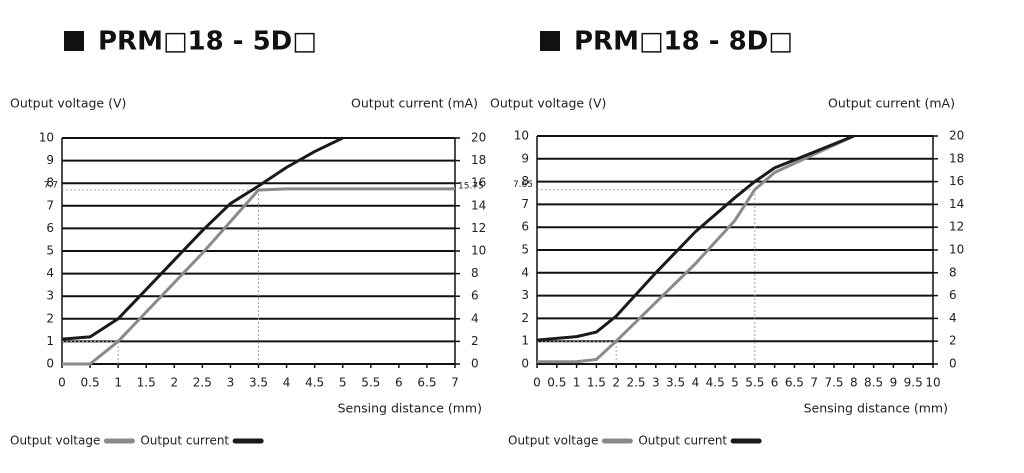  Describe the element at coordinates (913, 383) in the screenshot. I see `x-tick-label: 9.5` at that location.